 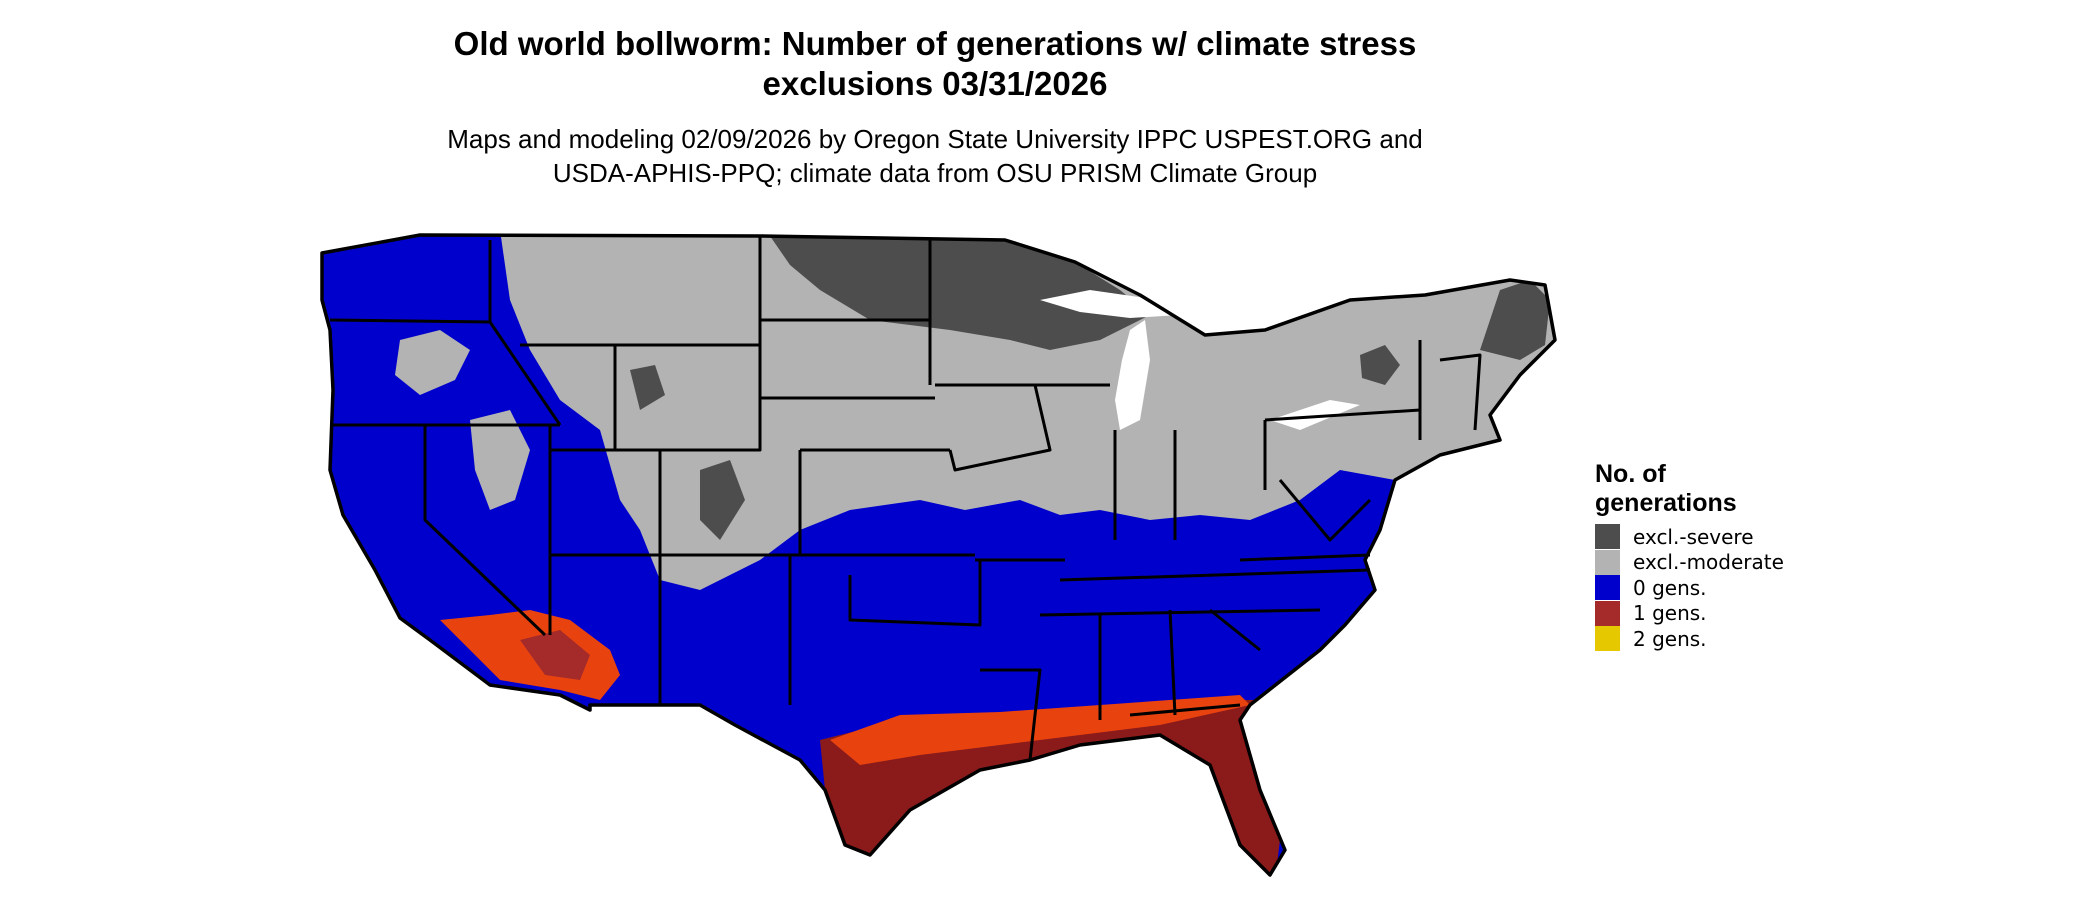 I want to click on zone-excl-severe-mn-wi, so click(x=960, y=293).